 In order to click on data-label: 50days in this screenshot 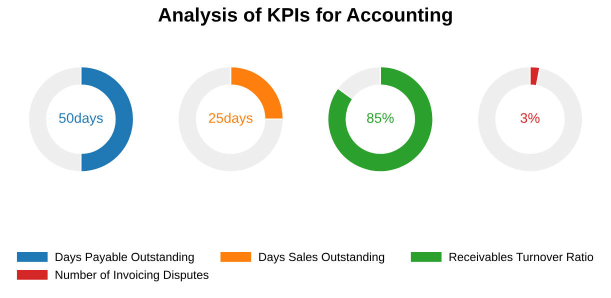, I will do `click(81, 119)`.